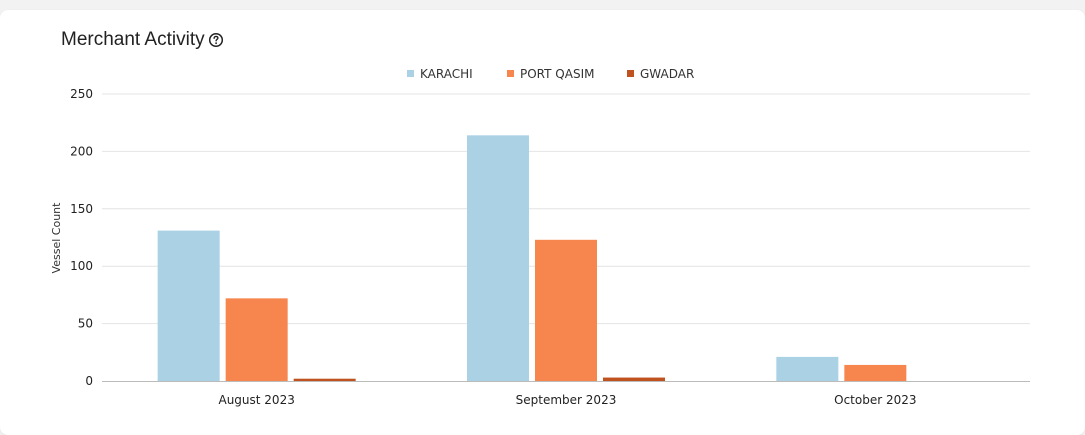 This screenshot has height=435, width=1085. I want to click on y-axis-label: Vessel Count, so click(56, 238).